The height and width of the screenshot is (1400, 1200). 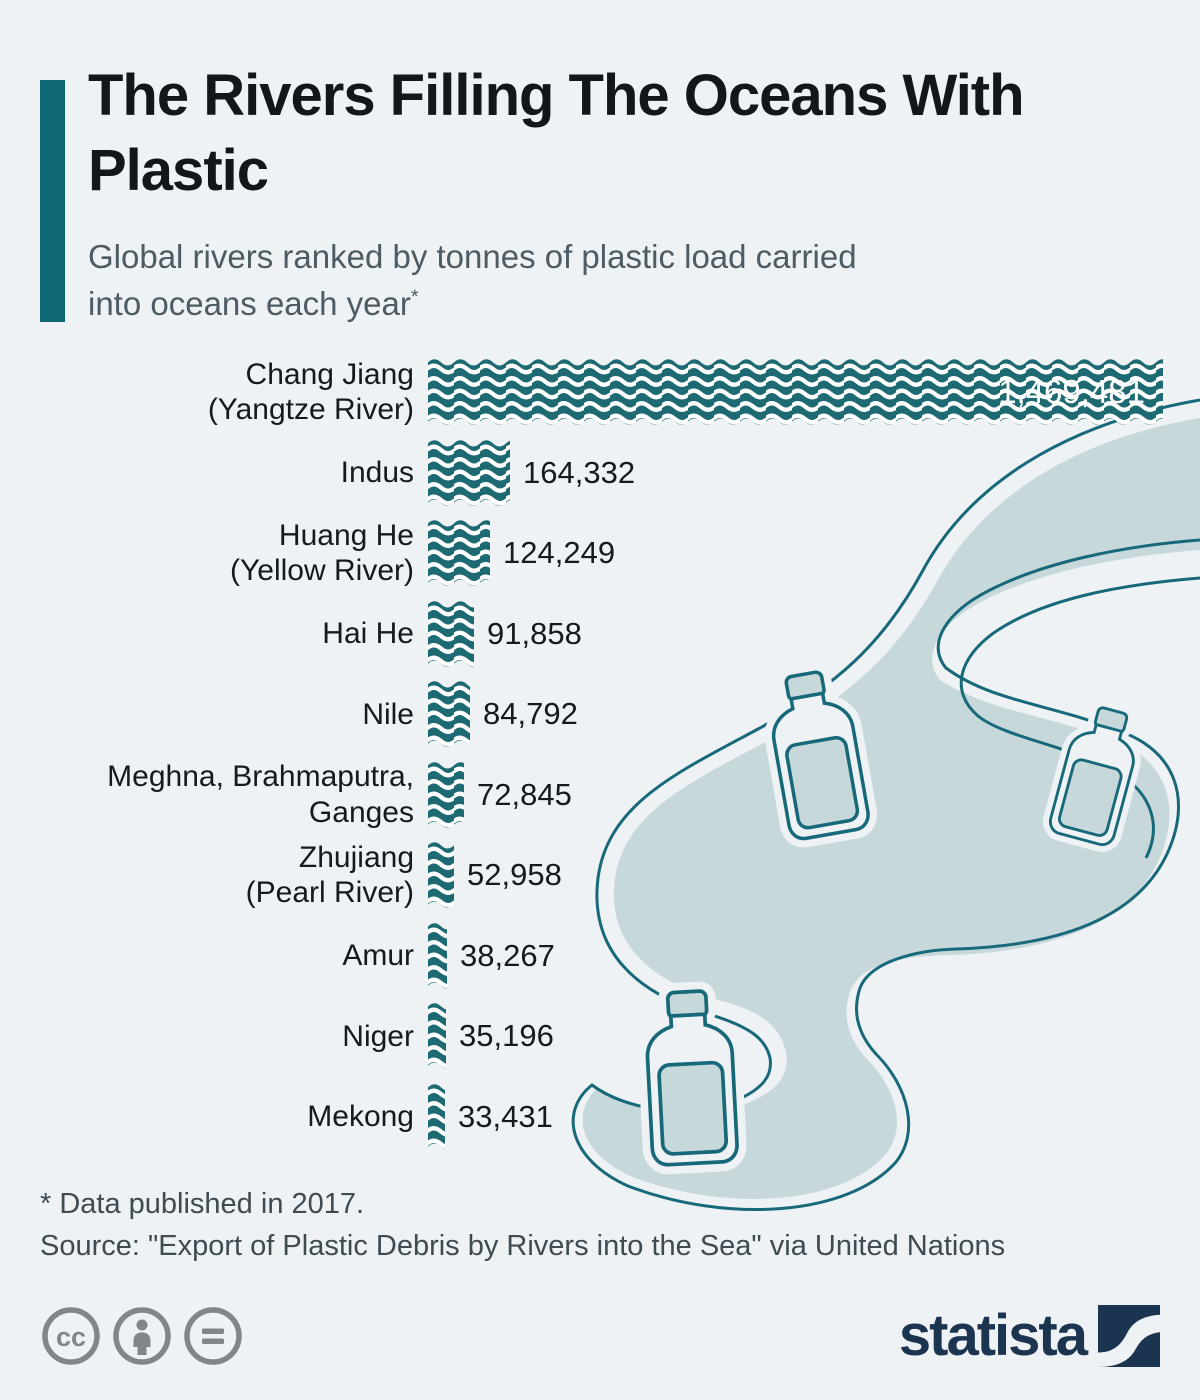 I want to click on attribution-icon, so click(x=142, y=1336).